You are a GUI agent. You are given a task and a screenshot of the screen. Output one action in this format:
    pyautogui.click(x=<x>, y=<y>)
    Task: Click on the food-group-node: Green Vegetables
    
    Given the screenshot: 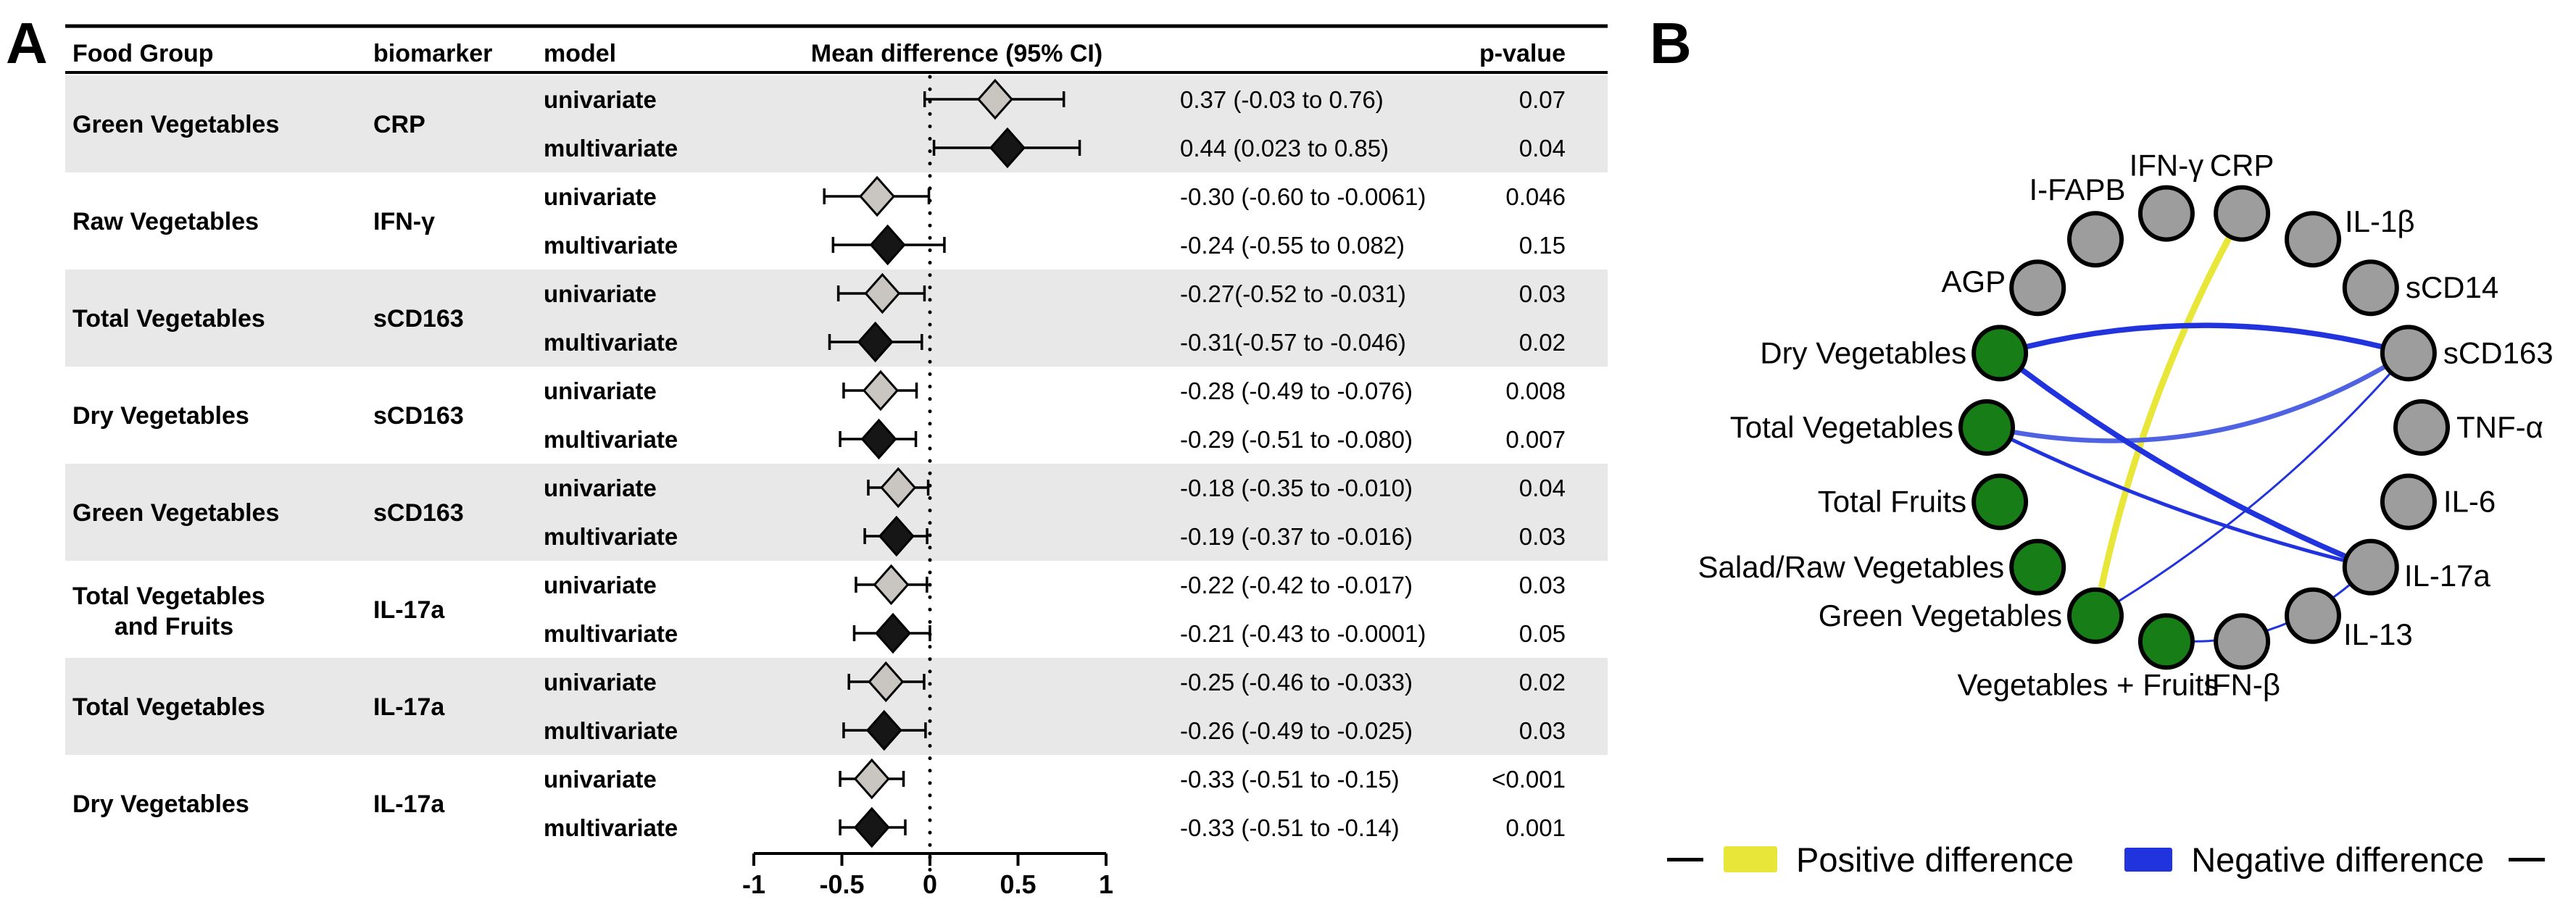 What is the action you would take?
    pyautogui.click(x=1971, y=615)
    